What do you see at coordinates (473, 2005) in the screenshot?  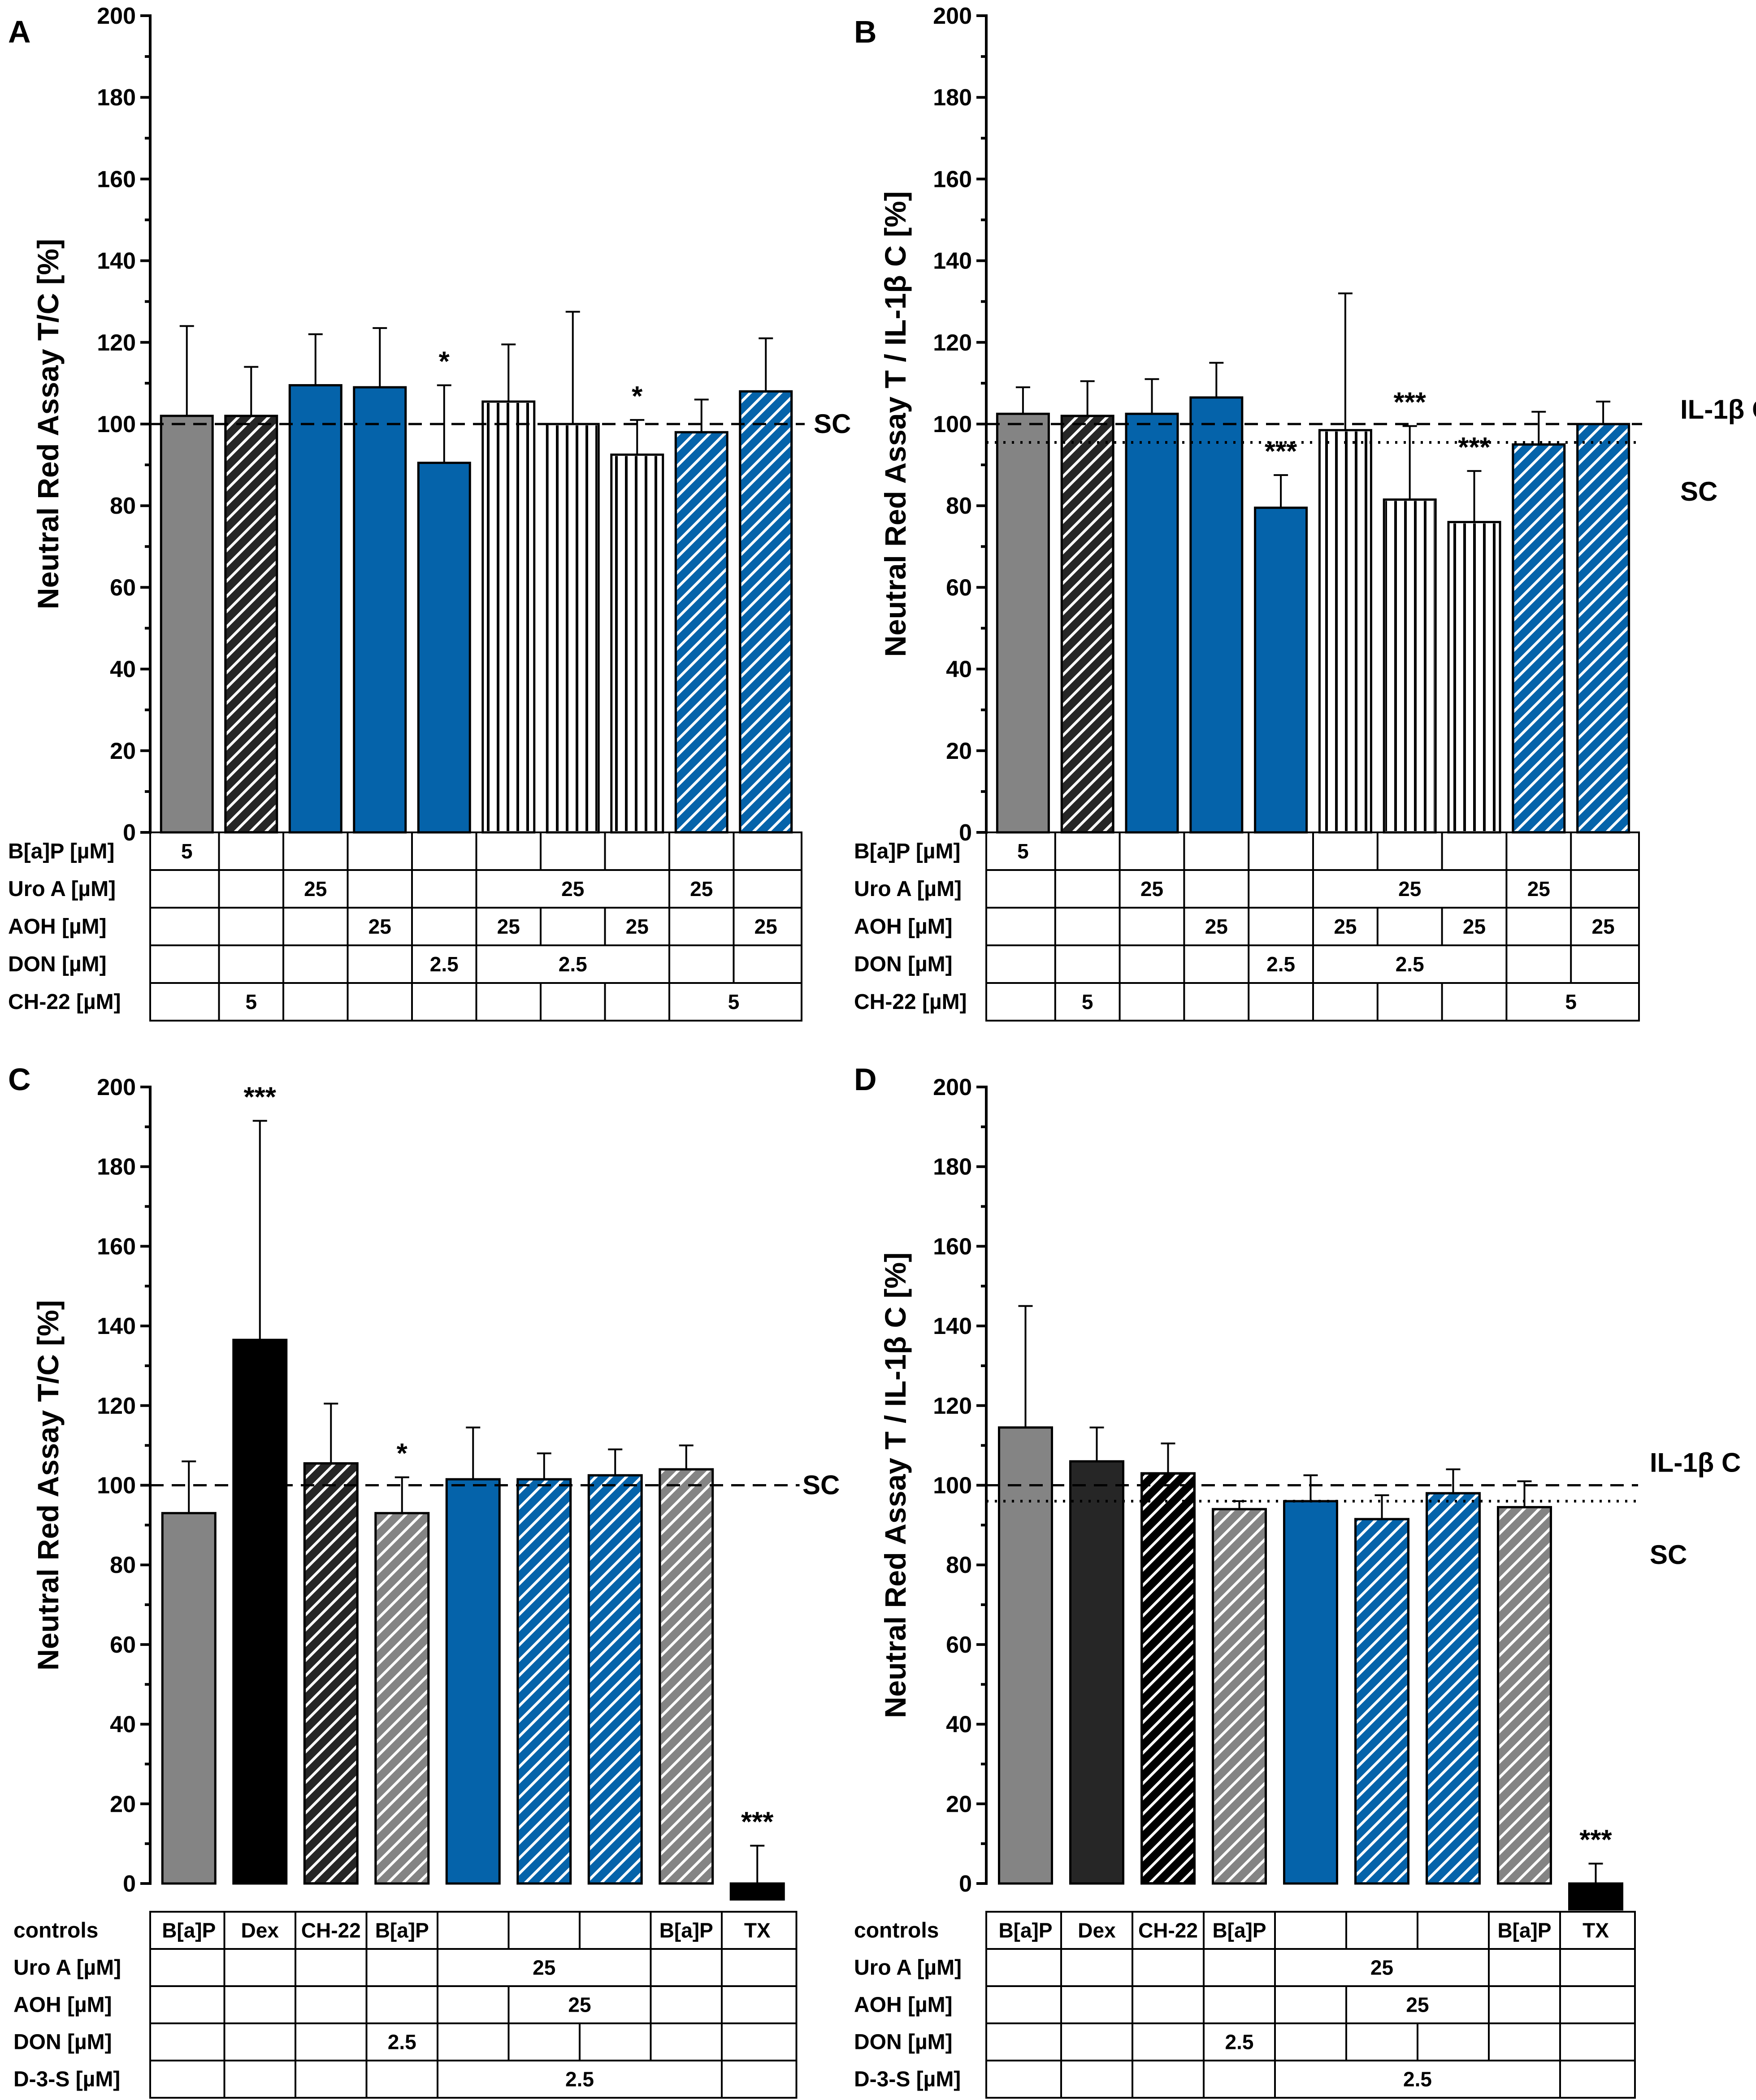 I see `table-frame` at bounding box center [473, 2005].